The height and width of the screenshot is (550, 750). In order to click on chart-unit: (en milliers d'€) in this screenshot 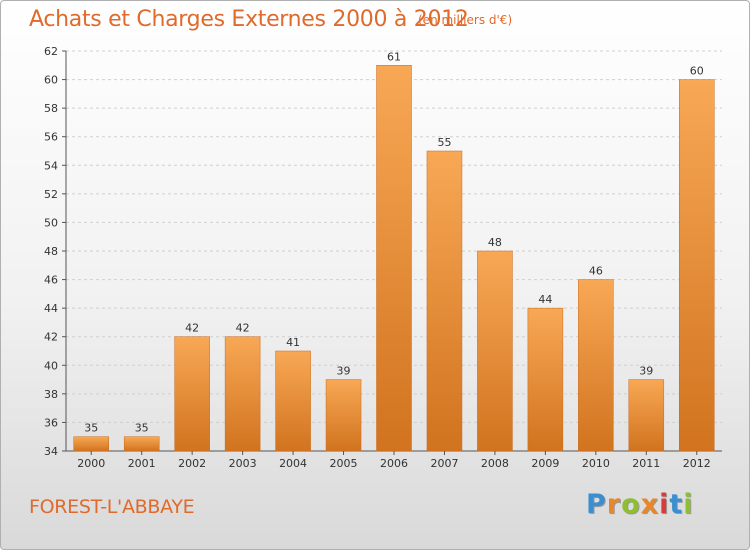, I will do `click(465, 20)`.